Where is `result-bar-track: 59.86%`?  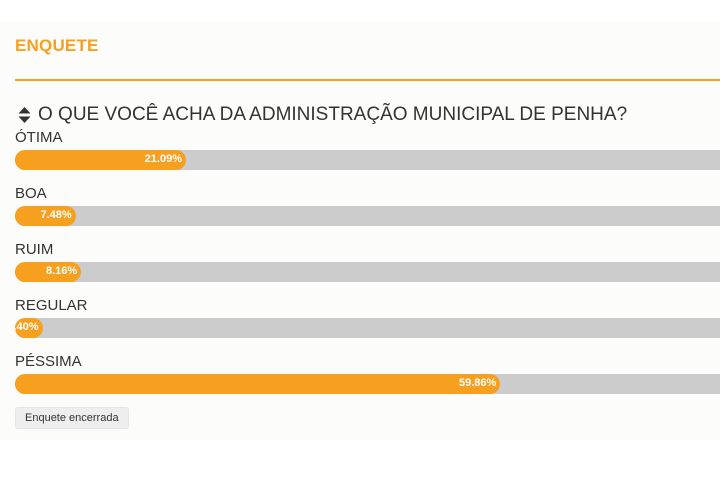 result-bar-track: 59.86% is located at coordinates (367, 384).